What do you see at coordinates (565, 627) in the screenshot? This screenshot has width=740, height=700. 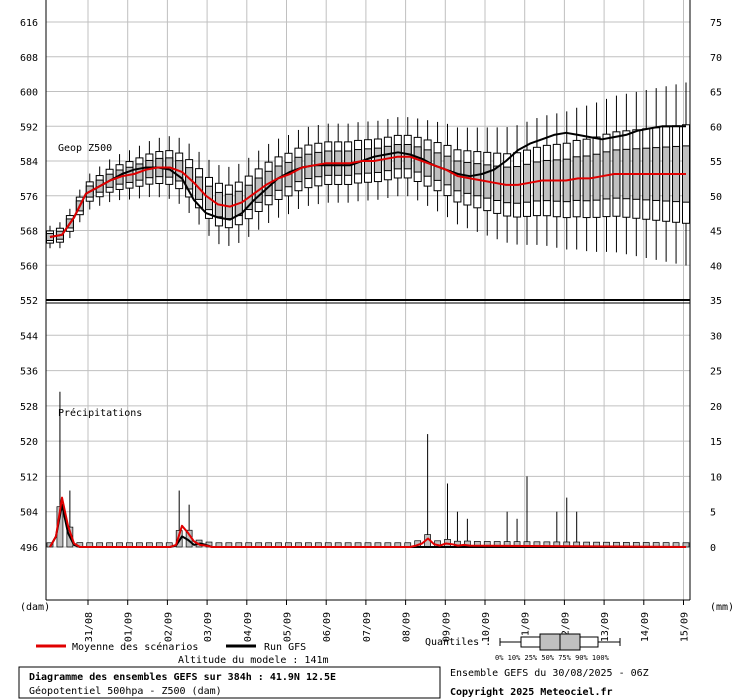 I see `x-tick-label: 12/09` at bounding box center [565, 627].